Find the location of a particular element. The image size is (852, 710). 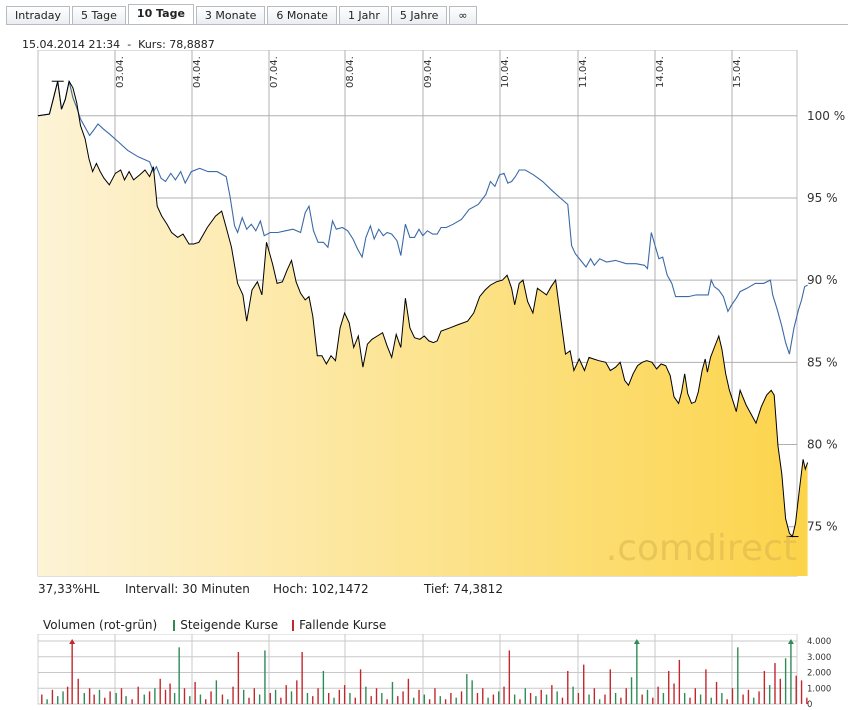

x-tick-label: 14.04. is located at coordinates (660, 72).